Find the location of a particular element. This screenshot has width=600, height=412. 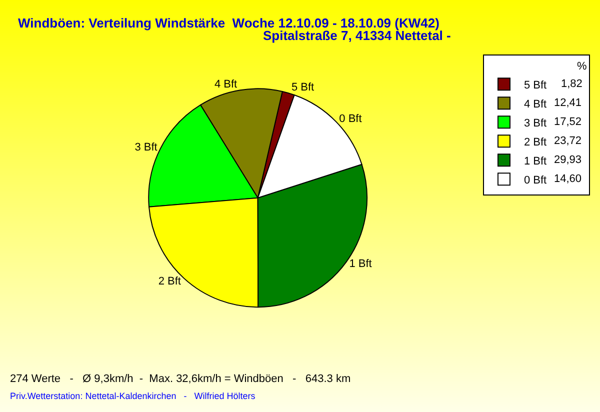

text: Priv.Wetterstation: Nettetal-Kaldenkirchen - Wilfried Hölters is located at coordinates (133, 396).